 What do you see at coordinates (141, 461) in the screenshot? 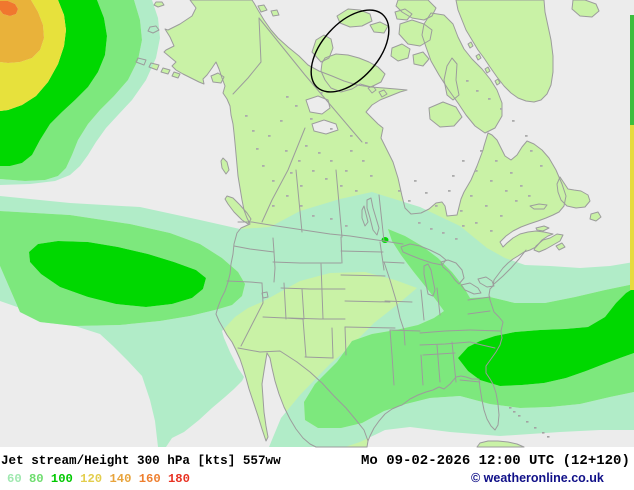
I see `svg-text:Jet stream/Height 300 hPa [kts: Jet stream/Height 300 hPa [kts] 557ww` at bounding box center [141, 461].